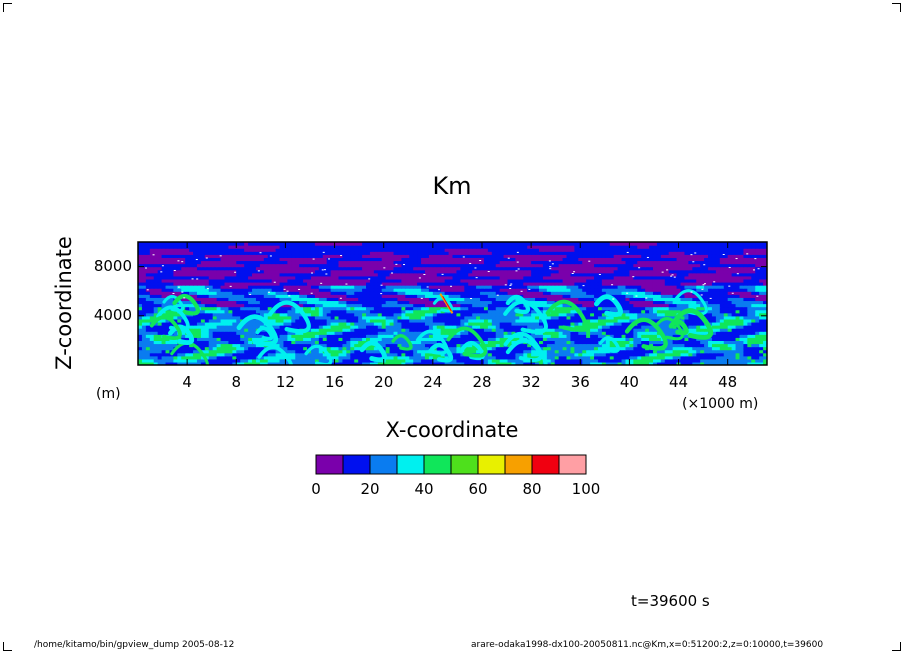  I want to click on x-tick-label: 32, so click(531, 382).